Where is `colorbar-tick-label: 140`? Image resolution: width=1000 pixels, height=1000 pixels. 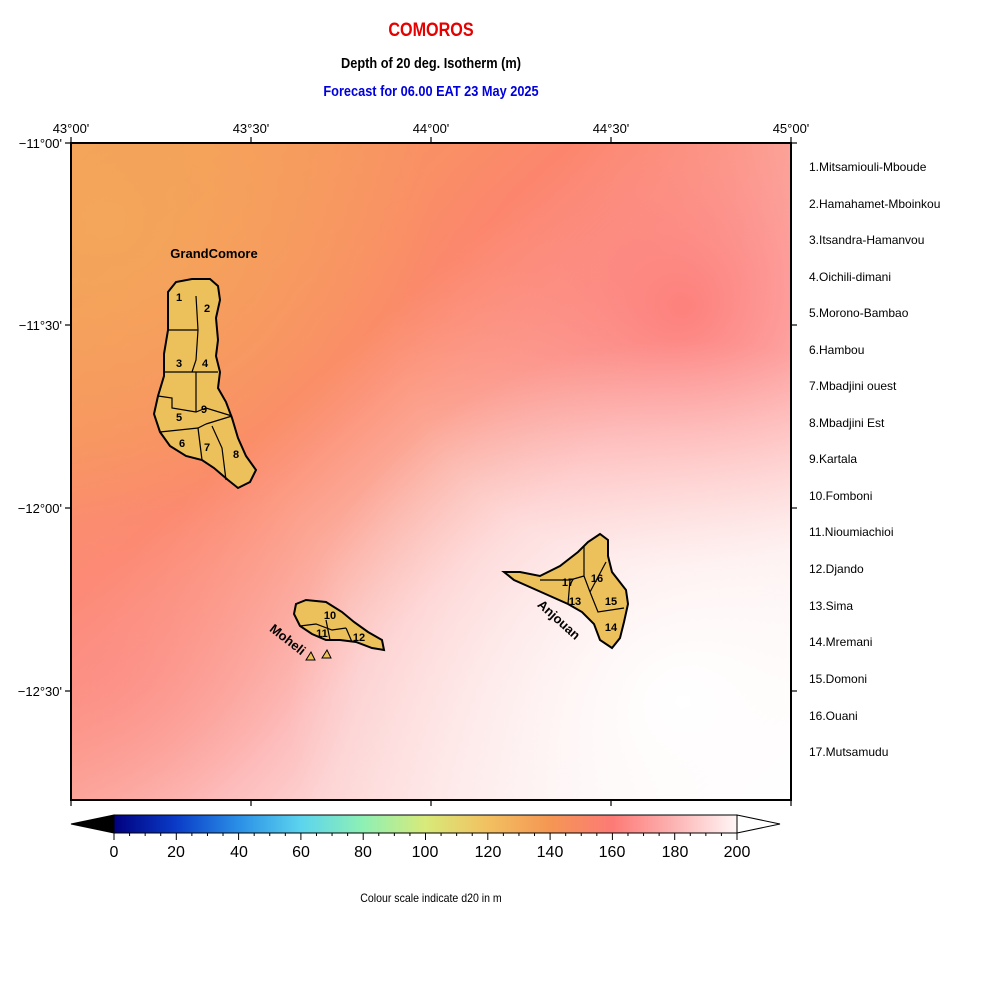 colorbar-tick-label: 140 is located at coordinates (550, 852).